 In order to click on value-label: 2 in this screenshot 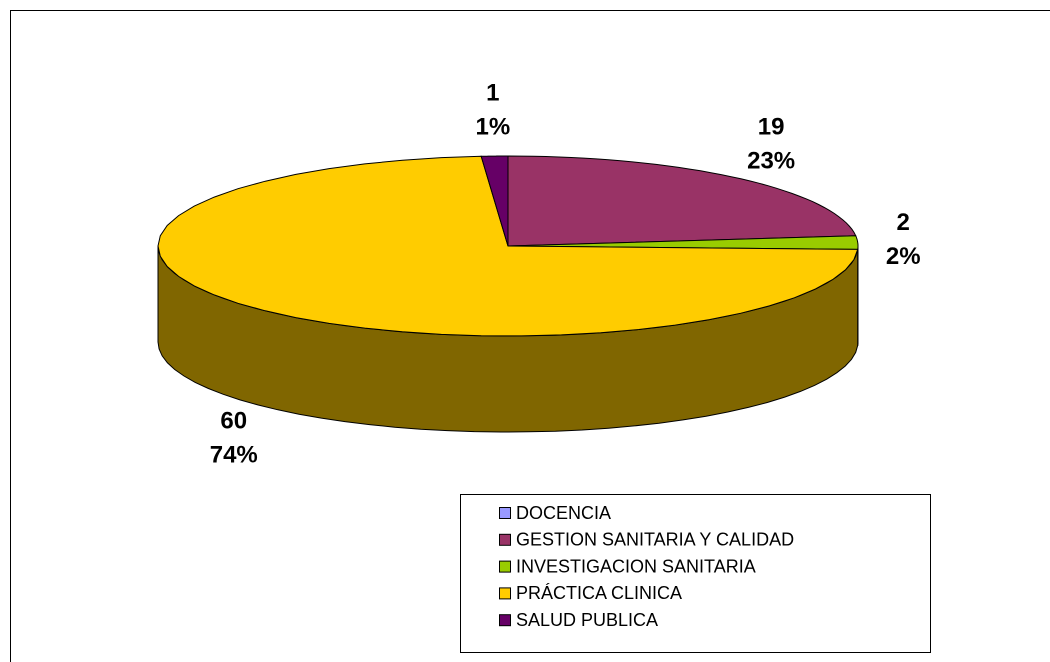, I will do `click(903, 222)`.